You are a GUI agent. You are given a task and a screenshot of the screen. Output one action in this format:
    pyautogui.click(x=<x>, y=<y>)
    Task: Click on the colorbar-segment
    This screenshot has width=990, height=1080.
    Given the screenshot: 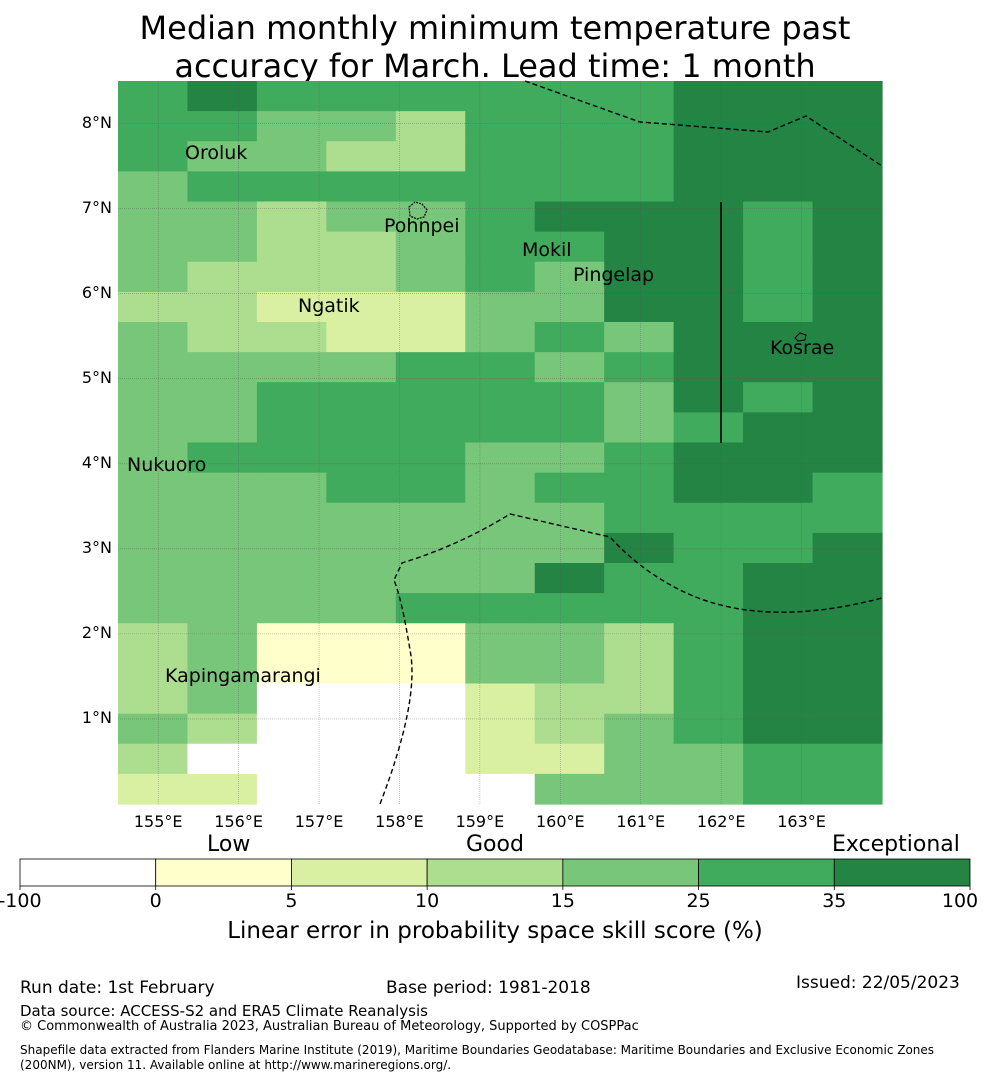 What is the action you would take?
    pyautogui.click(x=88, y=872)
    